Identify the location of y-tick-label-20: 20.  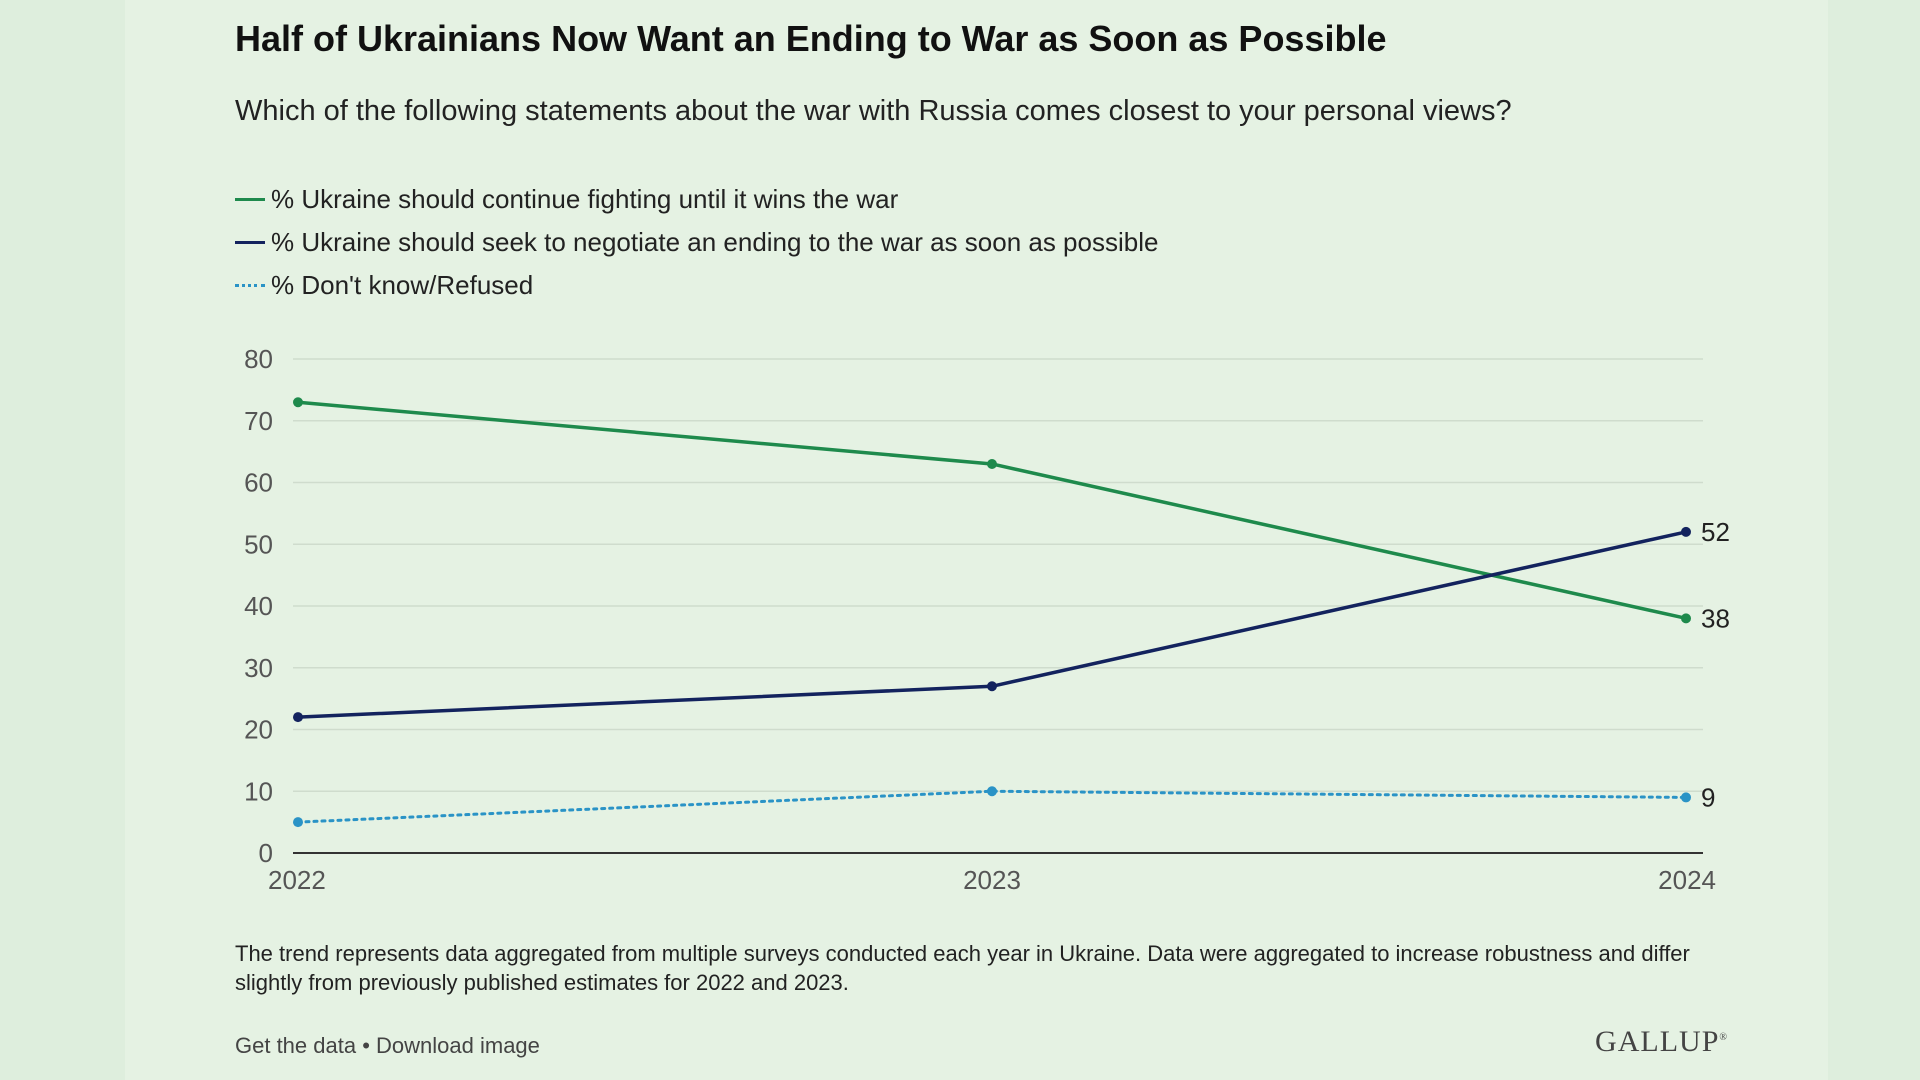
(258, 730).